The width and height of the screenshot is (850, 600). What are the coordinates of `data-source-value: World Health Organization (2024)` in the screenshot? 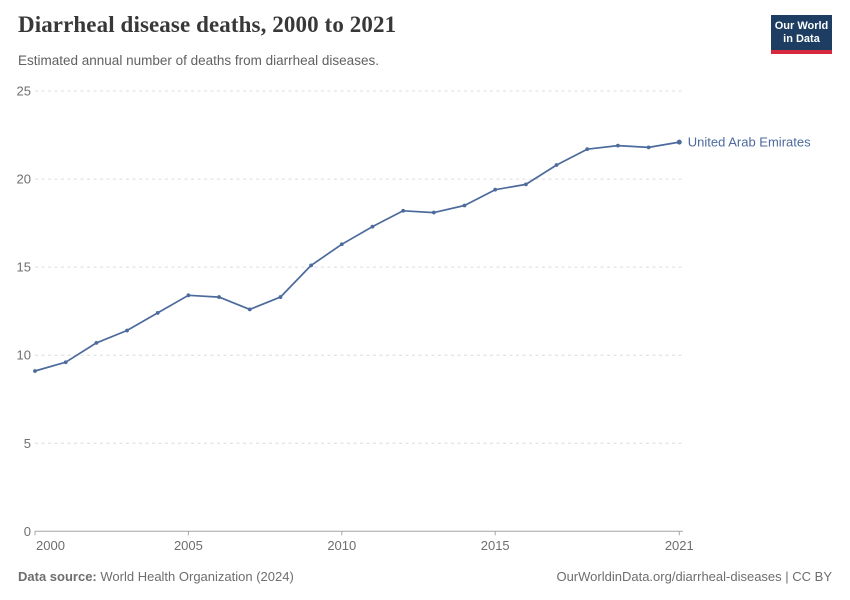 It's located at (197, 576).